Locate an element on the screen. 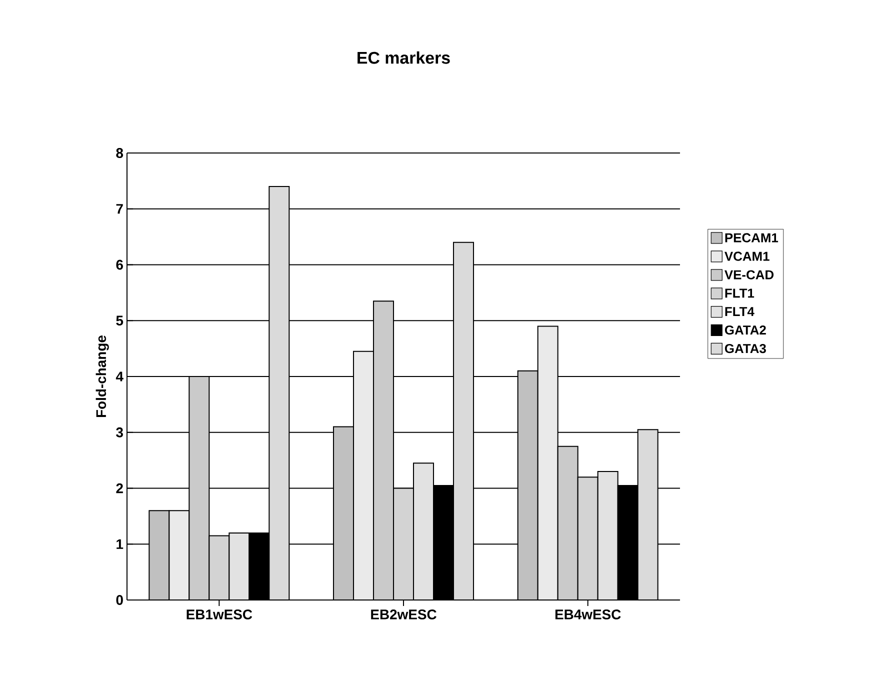  y-tick-label: 0 is located at coordinates (119, 600).